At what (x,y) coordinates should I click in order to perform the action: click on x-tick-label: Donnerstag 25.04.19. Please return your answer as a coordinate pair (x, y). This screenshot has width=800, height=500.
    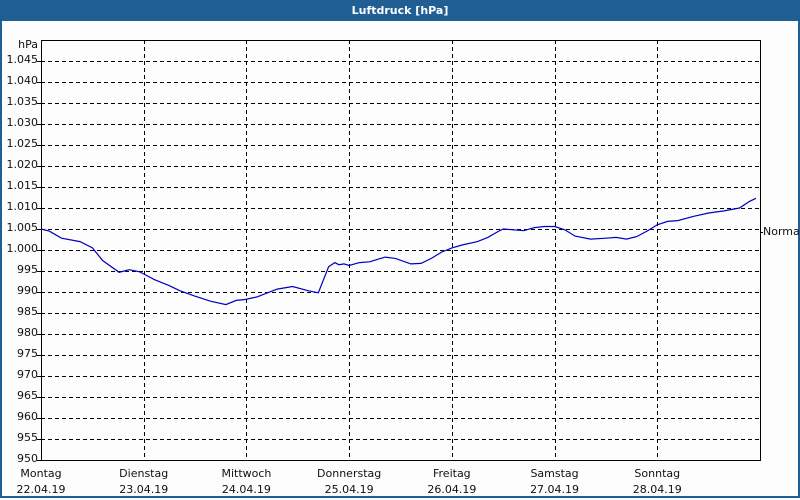
    Looking at the image, I should click on (349, 481).